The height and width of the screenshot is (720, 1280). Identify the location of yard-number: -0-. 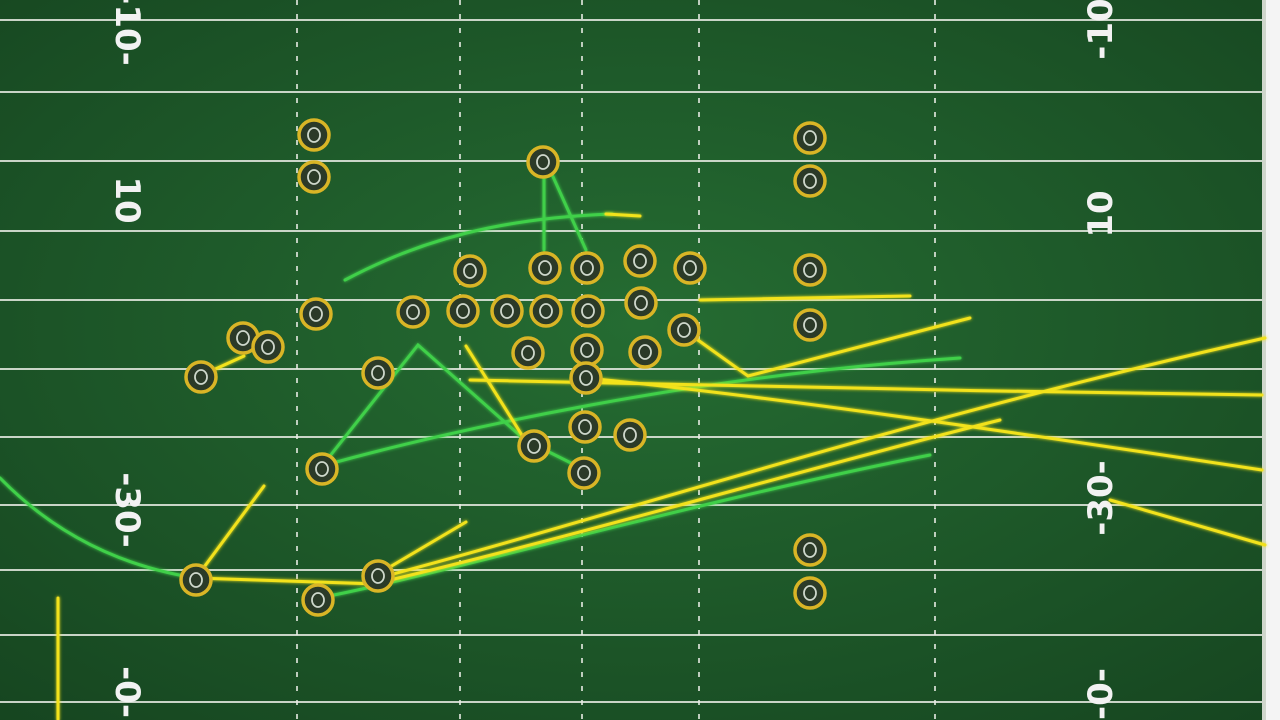
(1101, 694).